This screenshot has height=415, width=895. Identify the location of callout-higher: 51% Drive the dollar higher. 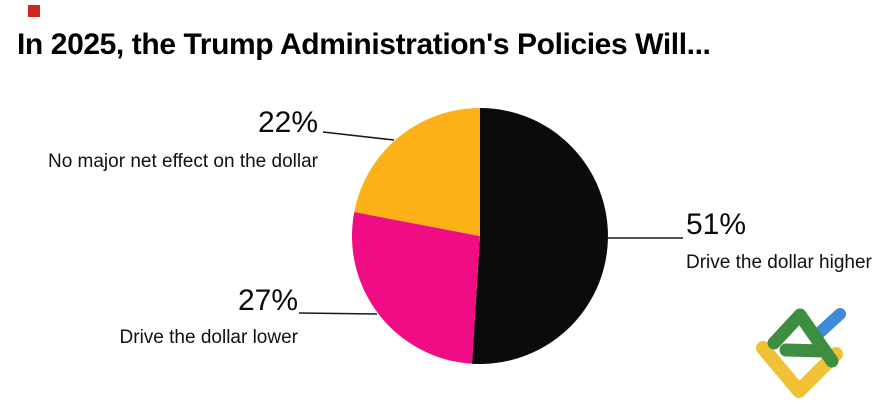
(788, 241).